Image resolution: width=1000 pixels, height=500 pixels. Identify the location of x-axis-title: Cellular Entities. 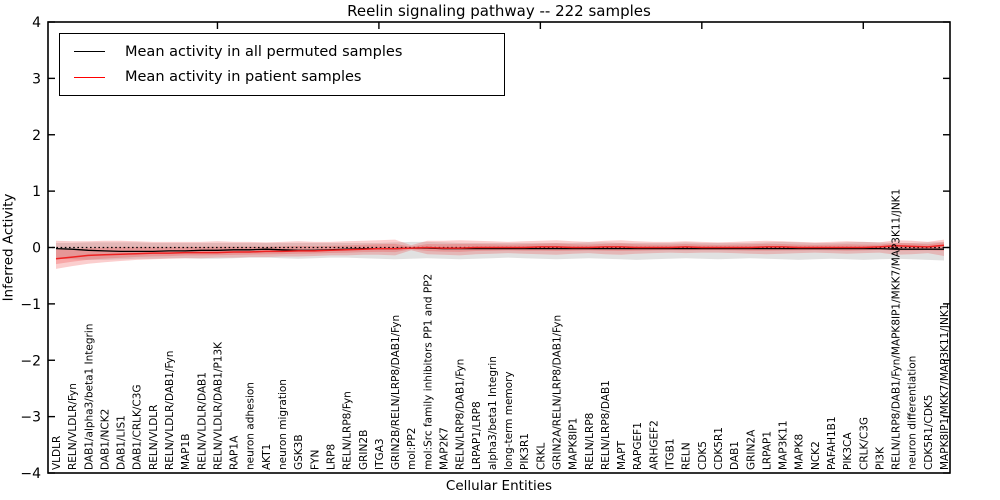
(499, 486).